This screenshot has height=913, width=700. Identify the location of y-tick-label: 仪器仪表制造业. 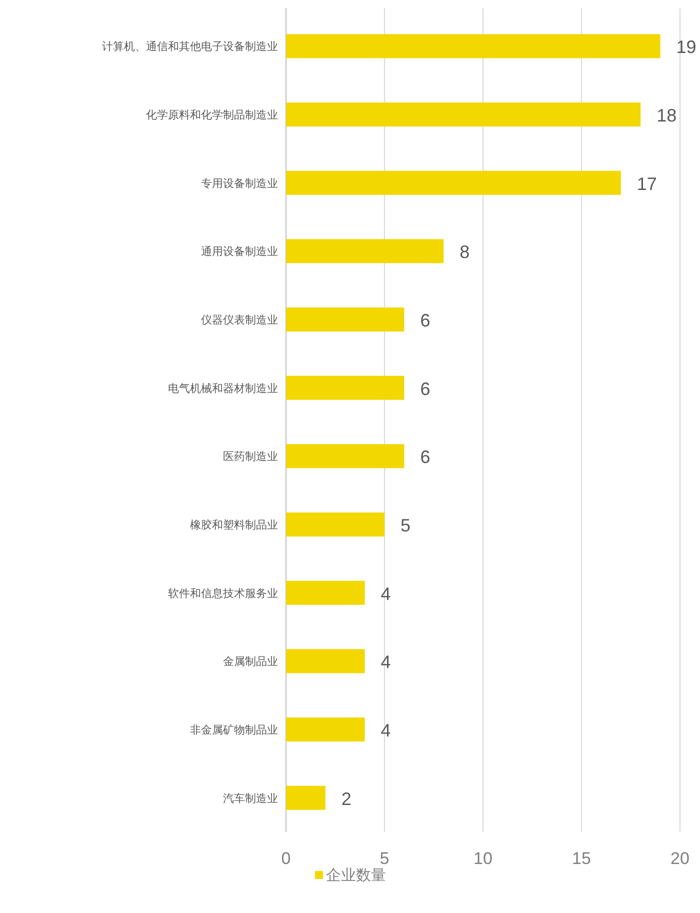
(239, 320).